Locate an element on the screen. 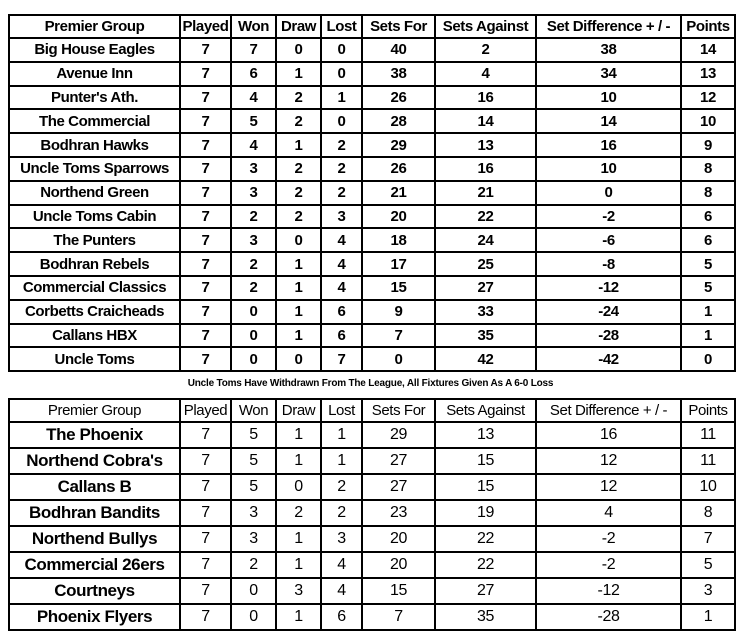  column-header: Played is located at coordinates (205, 26).